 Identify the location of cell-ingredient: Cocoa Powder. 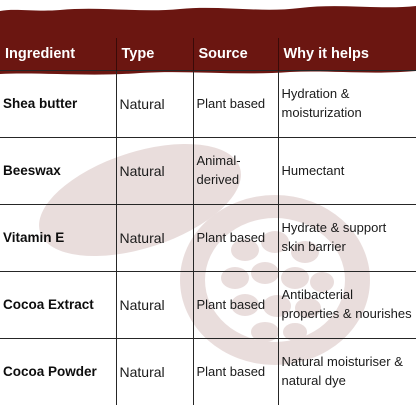
(58, 371).